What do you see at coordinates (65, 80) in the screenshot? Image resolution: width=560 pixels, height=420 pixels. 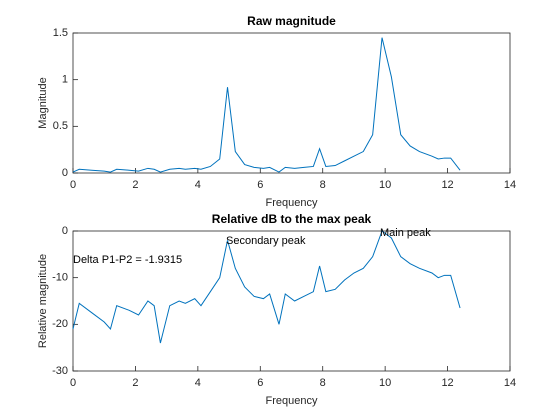 I see `y-tick-label: 1` at bounding box center [65, 80].